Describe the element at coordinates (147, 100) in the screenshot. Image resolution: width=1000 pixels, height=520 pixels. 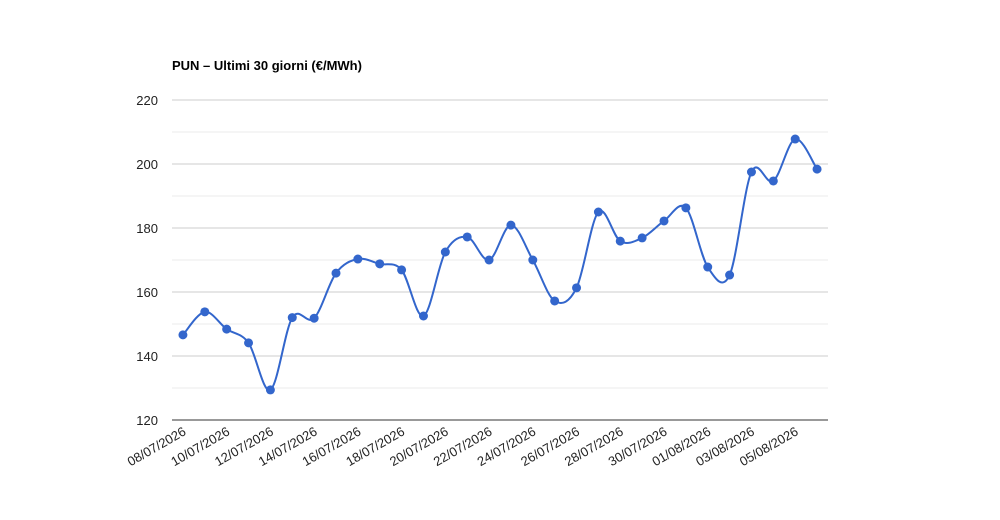
I see `y-tick-label: 220` at that location.